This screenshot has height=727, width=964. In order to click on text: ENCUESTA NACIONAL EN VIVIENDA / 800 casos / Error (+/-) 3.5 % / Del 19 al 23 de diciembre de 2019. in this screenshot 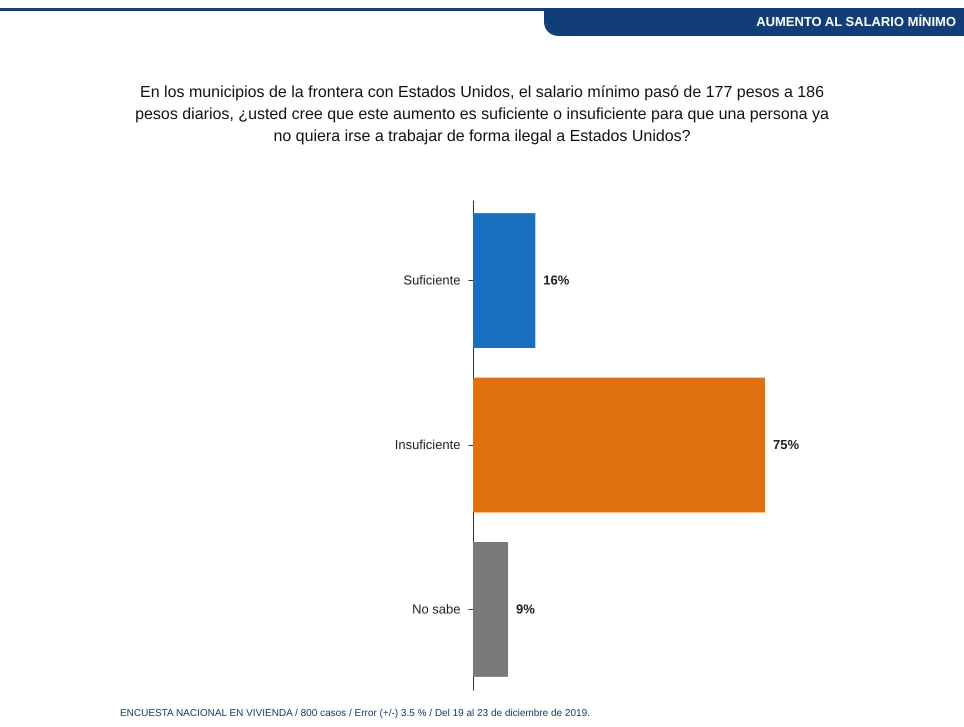, I will do `click(355, 713)`.